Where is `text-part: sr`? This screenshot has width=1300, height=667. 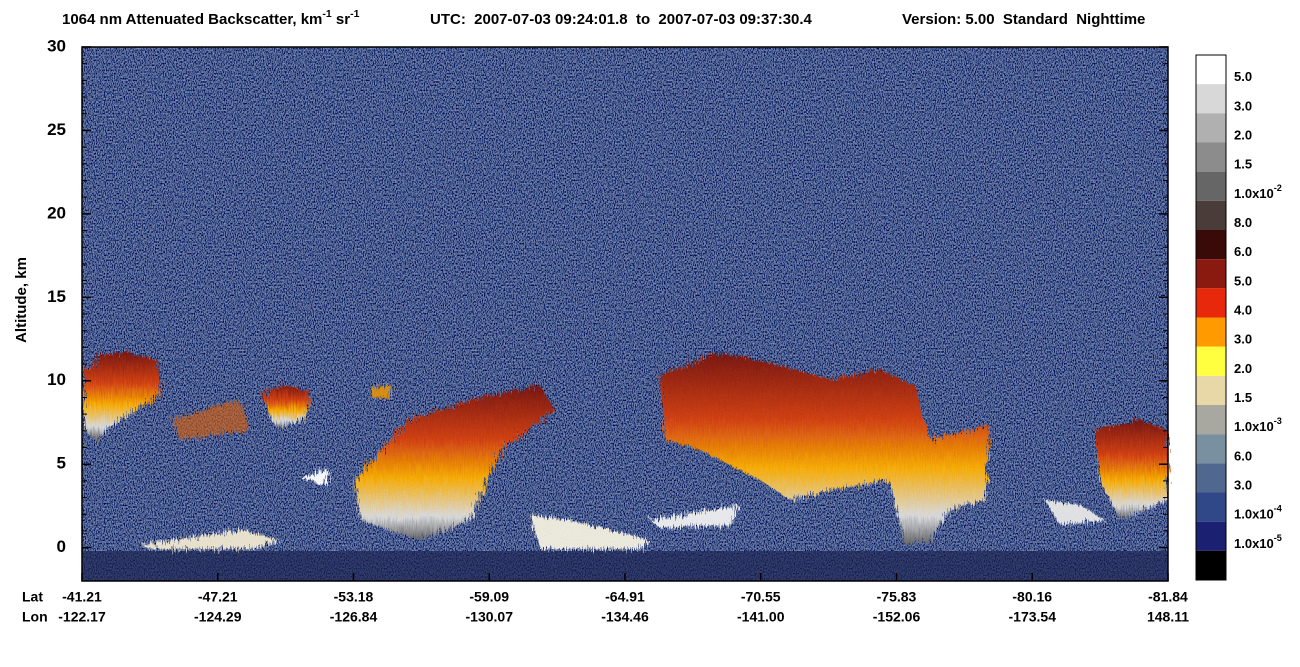 text-part: sr is located at coordinates (341, 19).